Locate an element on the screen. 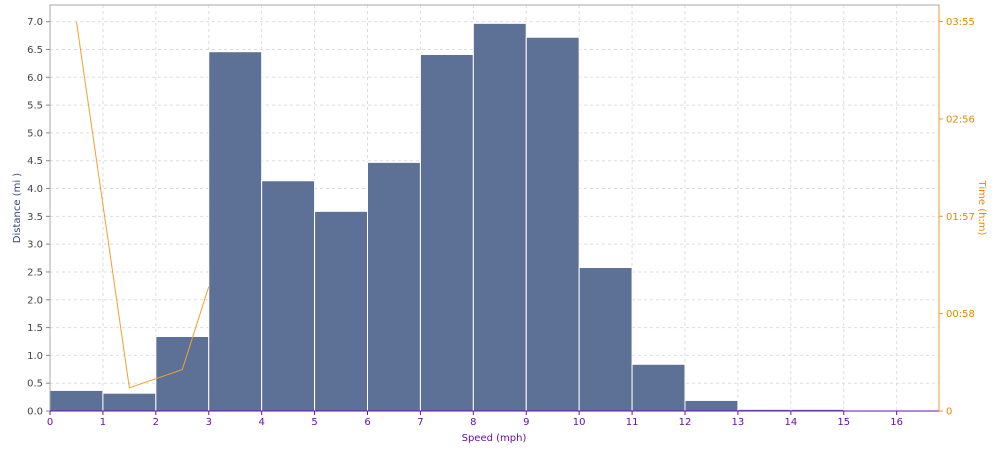  x-tick-label: 16 is located at coordinates (896, 422).